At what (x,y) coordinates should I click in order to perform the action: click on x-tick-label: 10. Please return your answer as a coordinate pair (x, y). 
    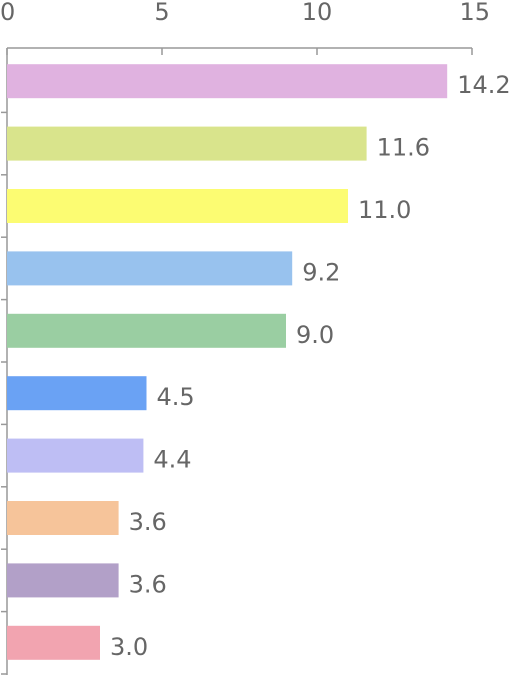
    Looking at the image, I should click on (317, 13).